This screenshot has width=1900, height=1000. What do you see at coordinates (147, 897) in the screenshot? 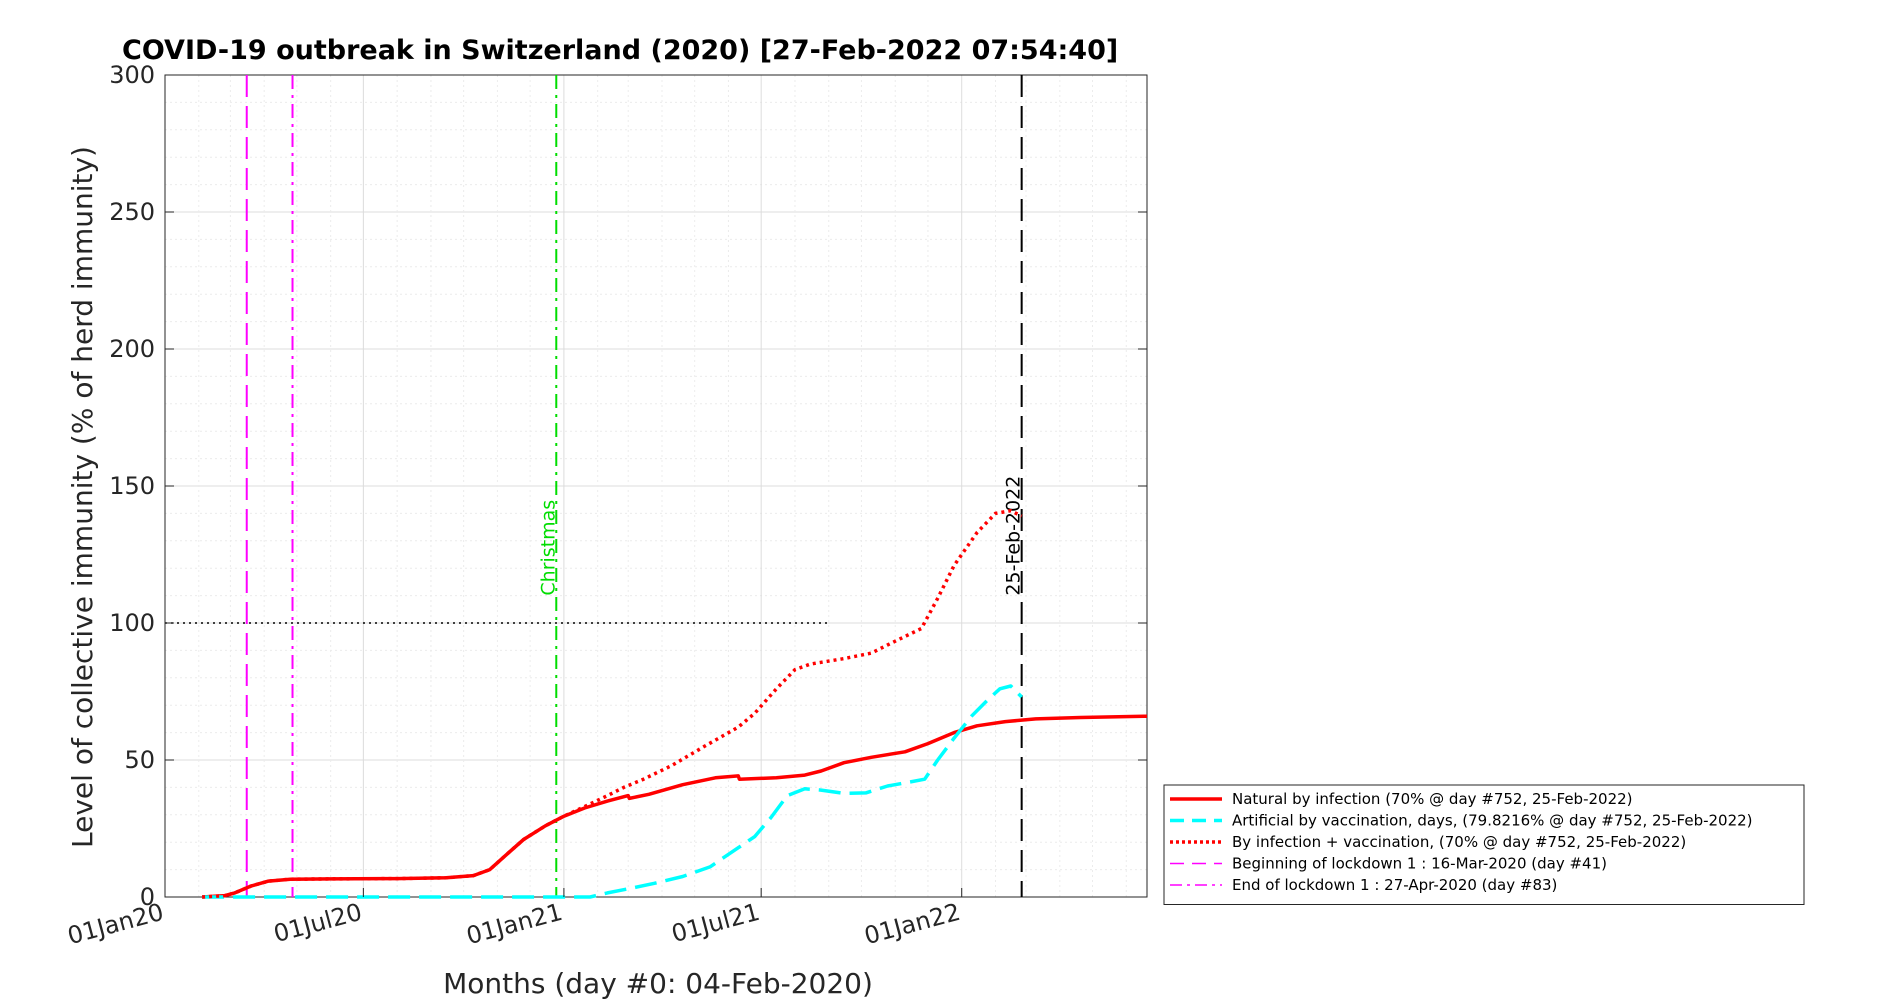
I see `y-tick-label: 0` at bounding box center [147, 897].